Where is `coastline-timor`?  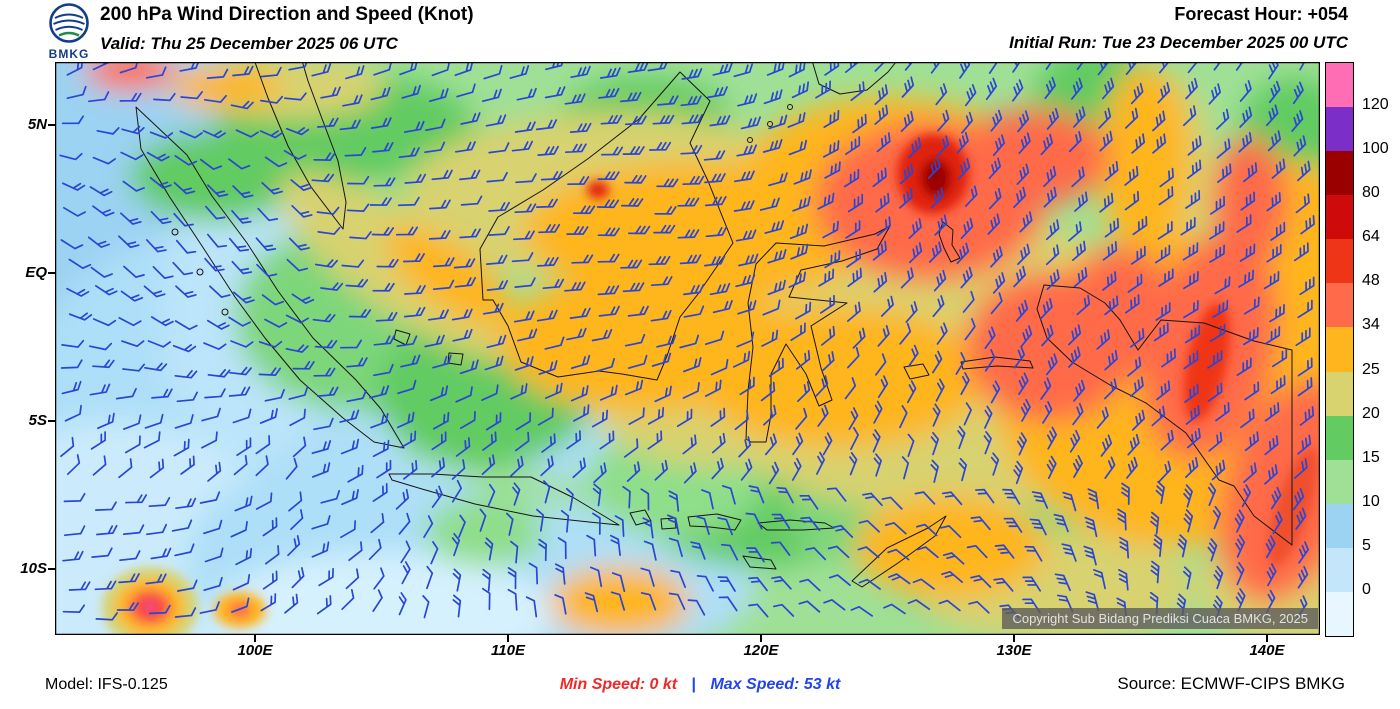 coastline-timor is located at coordinates (899, 551).